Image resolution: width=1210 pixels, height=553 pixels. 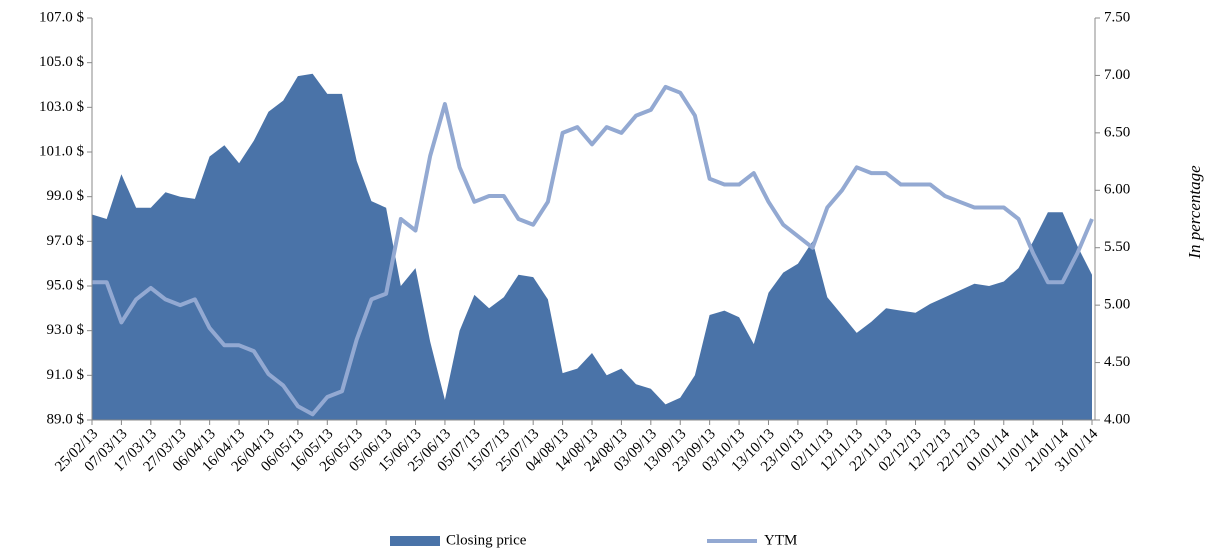 I want to click on y-tick-label: 93.0 $, so click(x=66, y=330).